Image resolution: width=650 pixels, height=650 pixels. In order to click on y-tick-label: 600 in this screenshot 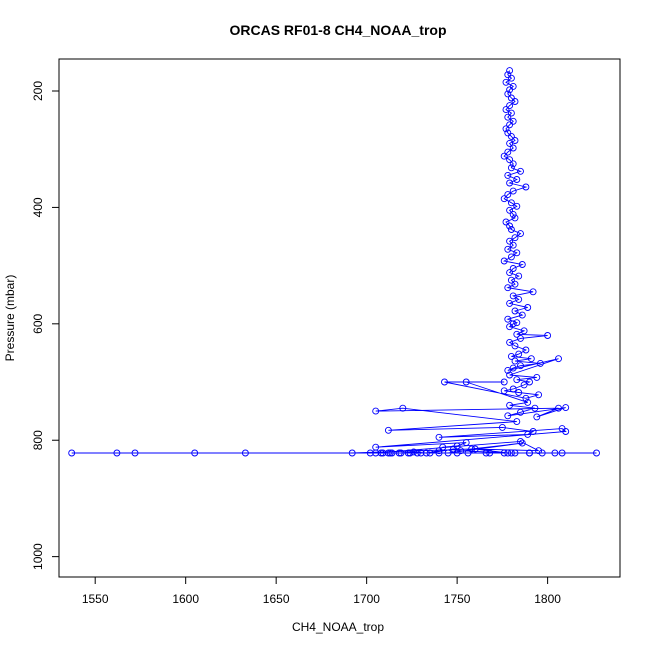, I will do `click(38, 323)`.